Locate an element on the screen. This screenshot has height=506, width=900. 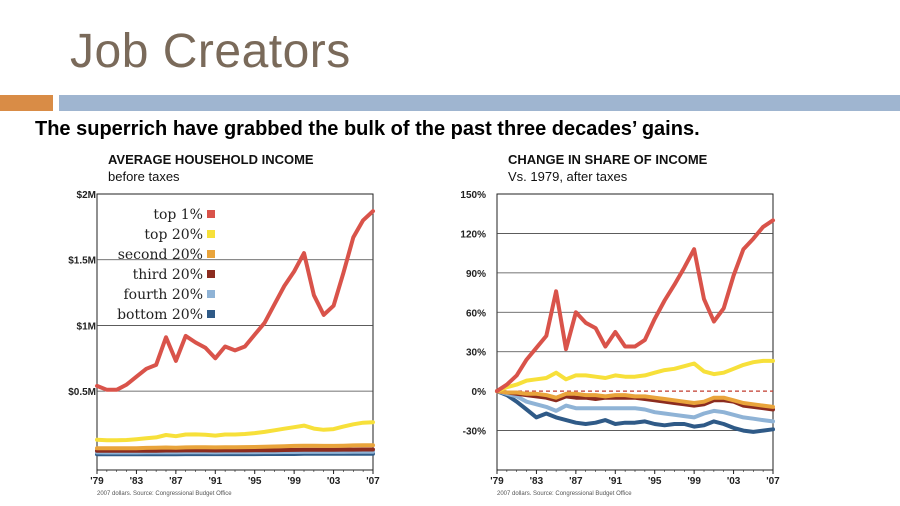
right-x-tick-label: '99 is located at coordinates (694, 481).